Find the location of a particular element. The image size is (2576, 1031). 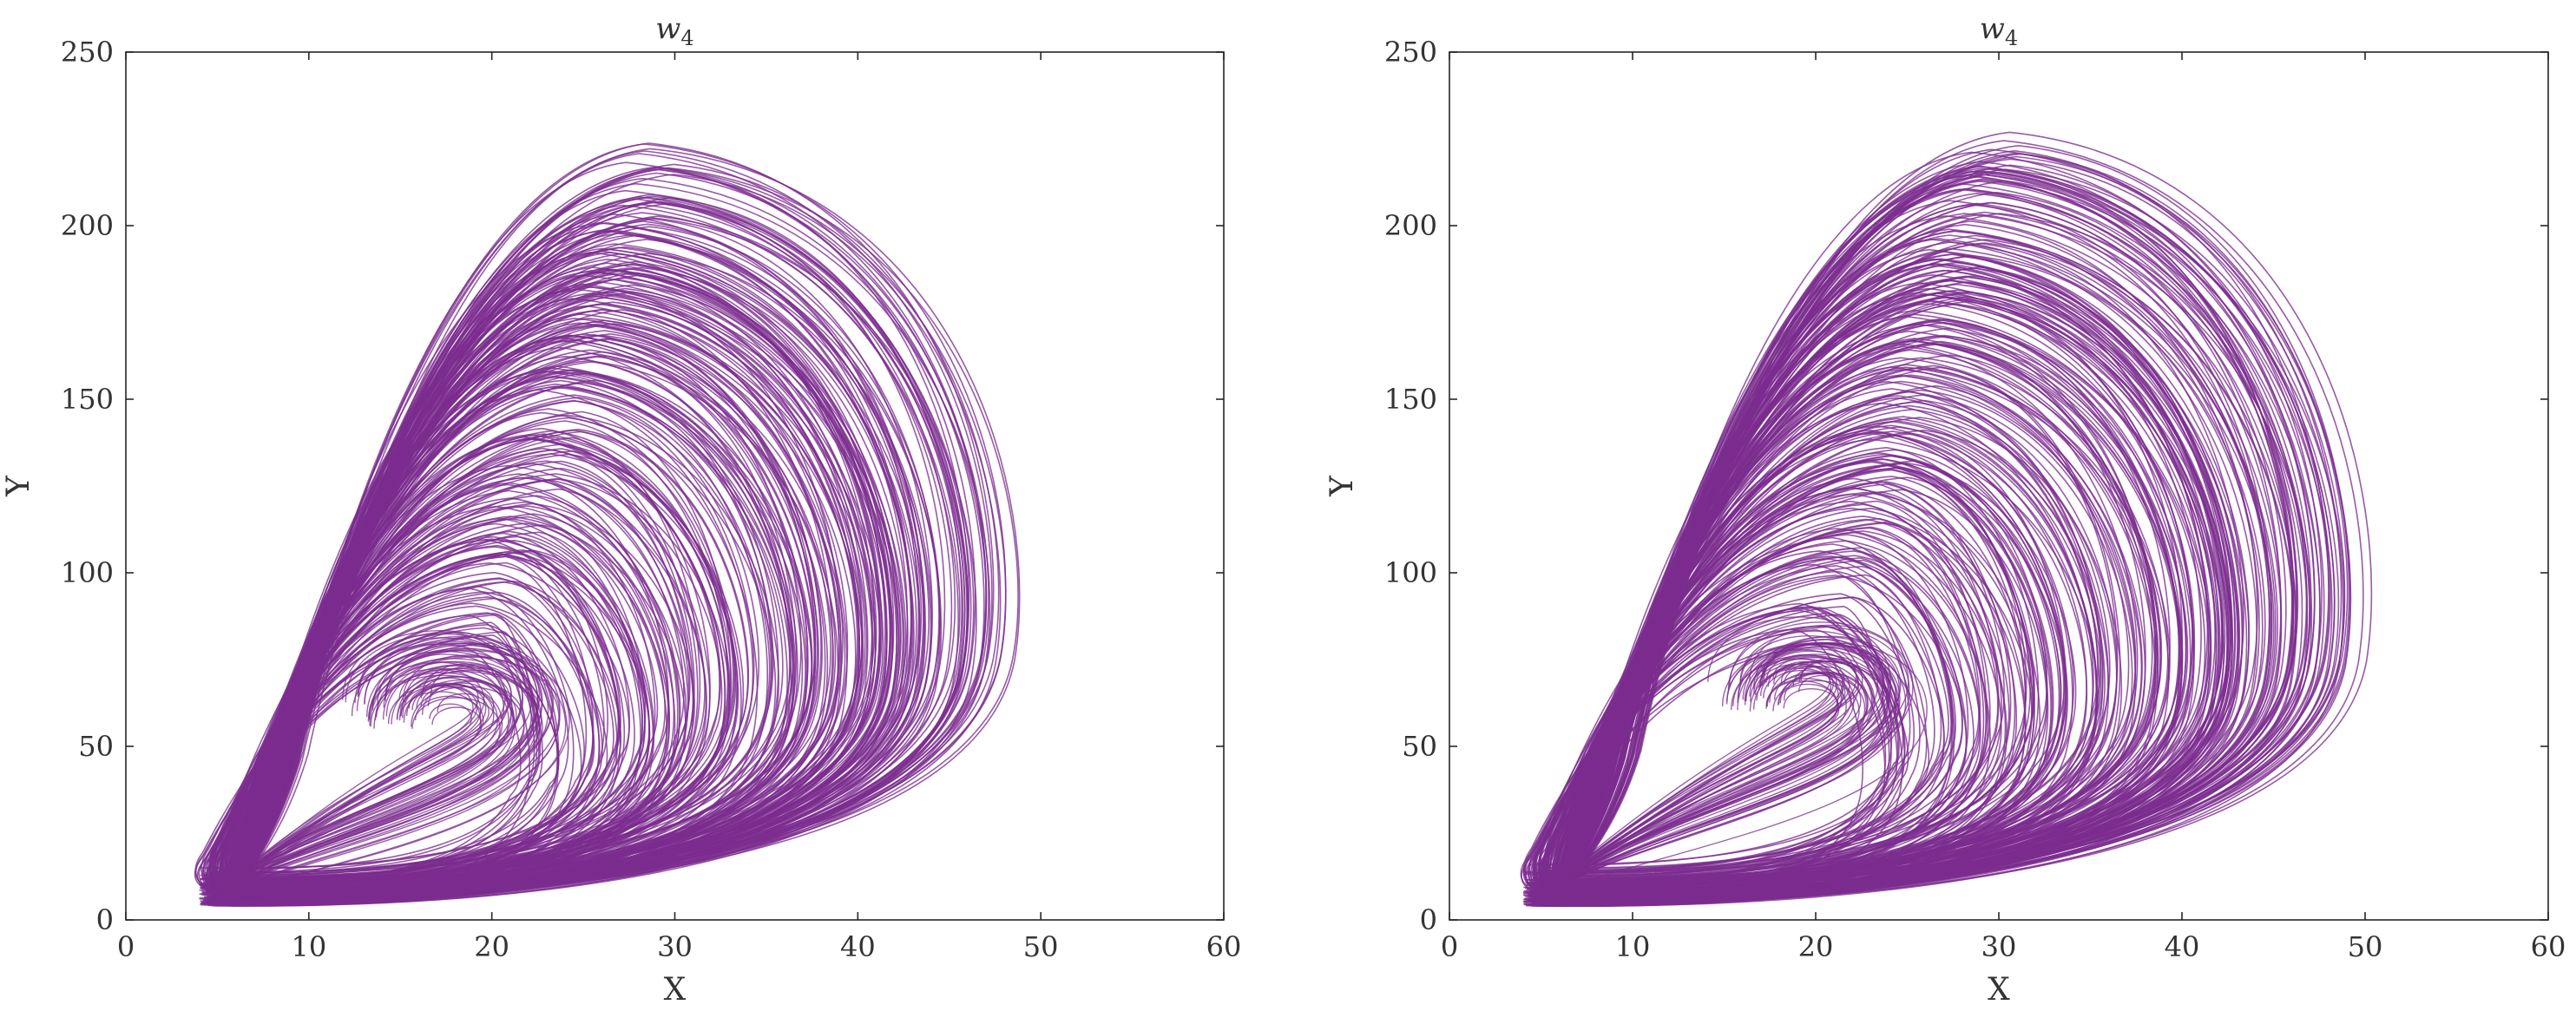

x-tick-label: 60 is located at coordinates (2548, 947).